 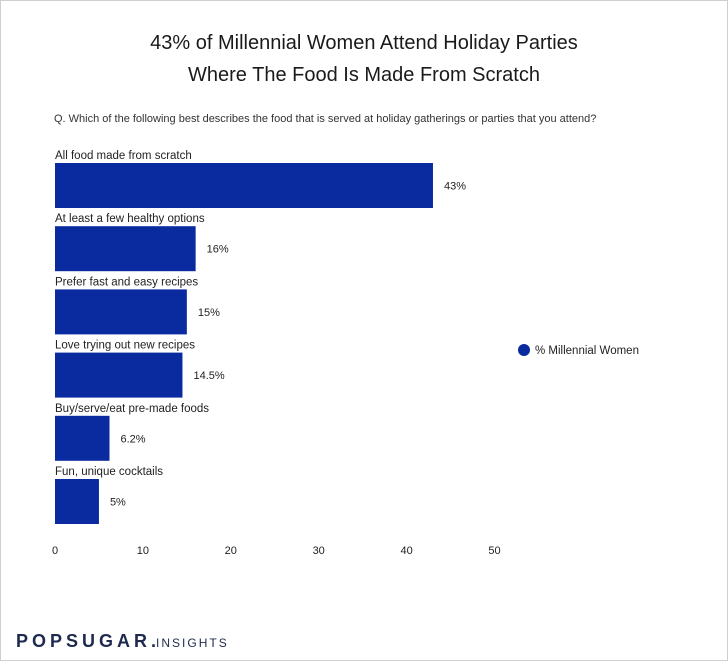 I want to click on data-label: 5%, so click(x=118, y=503).